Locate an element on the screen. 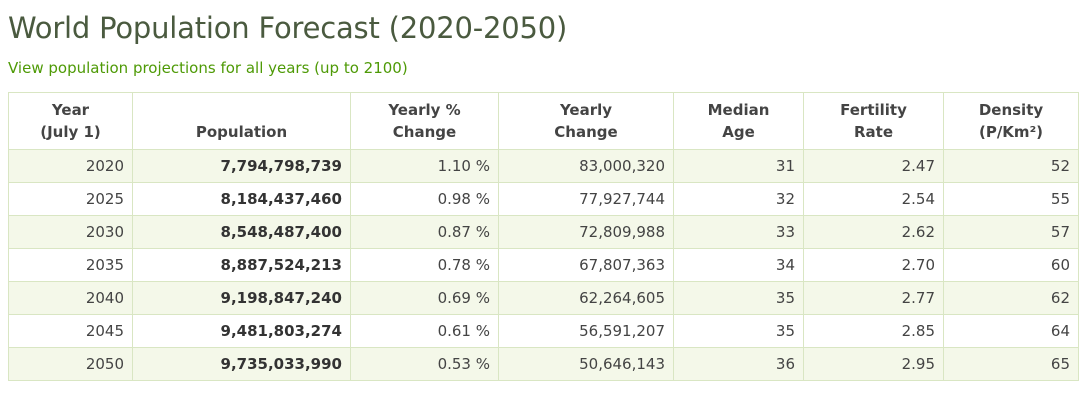  header-yearly-change: Yearly Change is located at coordinates (586, 121).